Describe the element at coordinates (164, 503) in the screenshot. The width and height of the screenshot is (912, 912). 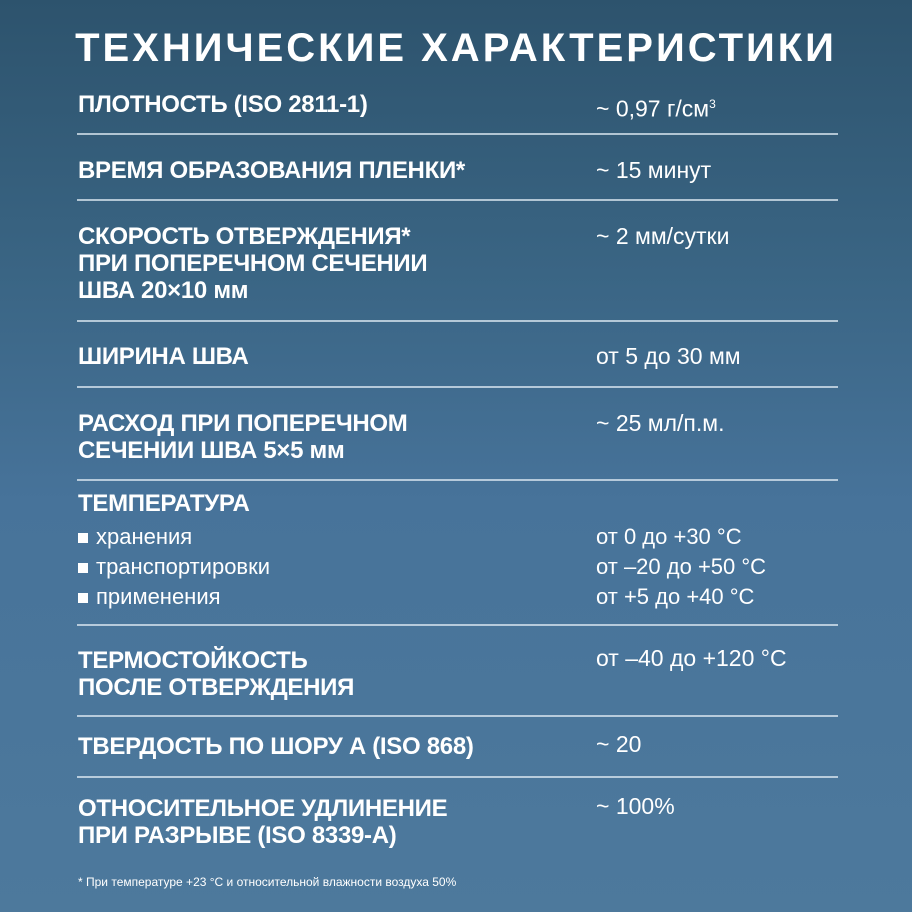
I see `spec-label-temperature: ТЕМПЕРАТУРА` at that location.